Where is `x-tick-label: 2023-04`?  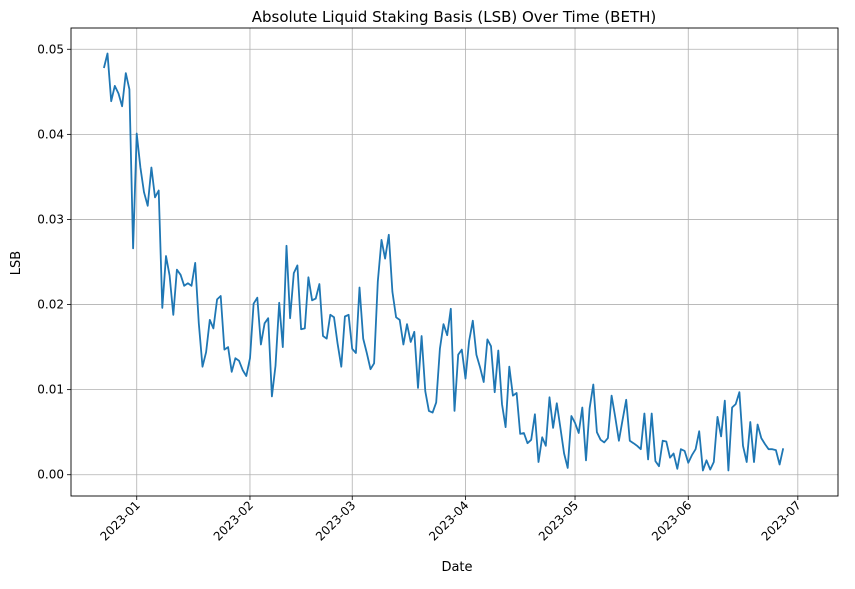 x-tick-label: 2023-04 is located at coordinates (448, 520).